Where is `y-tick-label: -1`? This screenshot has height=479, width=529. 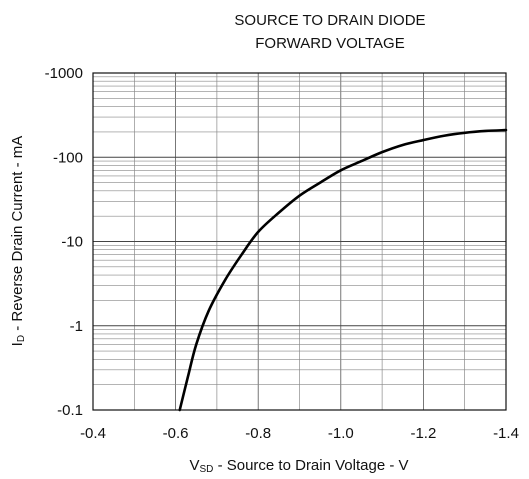 y-tick-label: -1 is located at coordinates (76, 326).